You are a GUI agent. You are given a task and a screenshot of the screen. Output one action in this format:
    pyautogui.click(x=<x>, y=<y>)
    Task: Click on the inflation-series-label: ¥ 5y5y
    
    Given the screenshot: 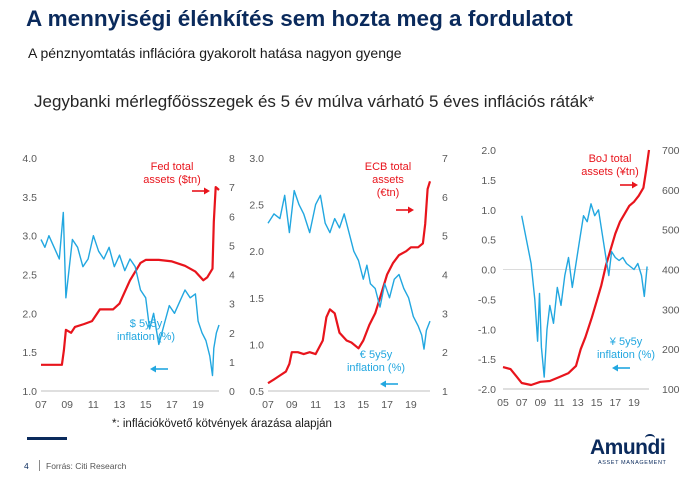 What is the action you would take?
    pyautogui.click(x=626, y=342)
    